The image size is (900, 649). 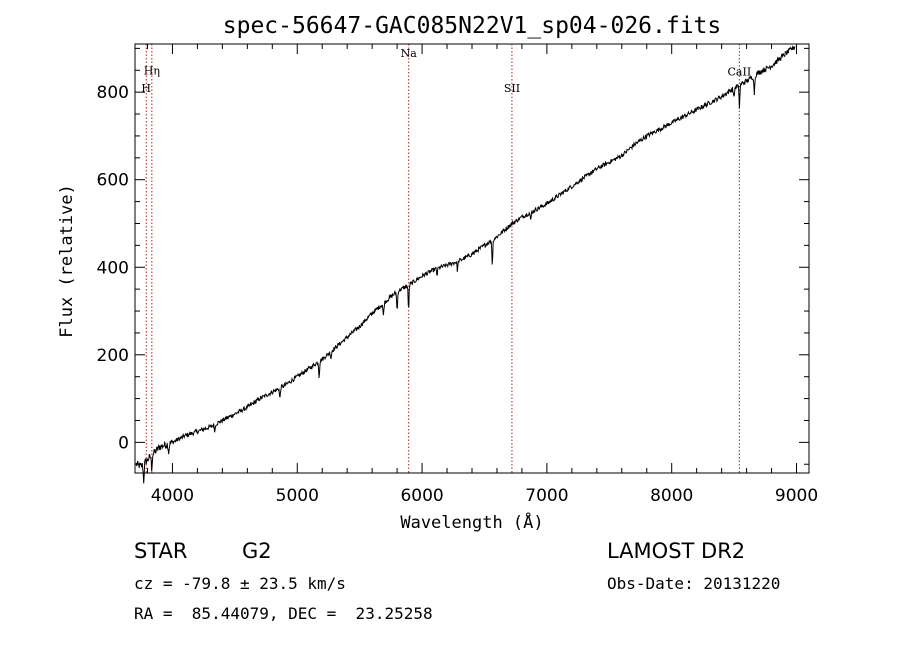 I want to click on y-tick-label: 0, so click(x=123, y=443).